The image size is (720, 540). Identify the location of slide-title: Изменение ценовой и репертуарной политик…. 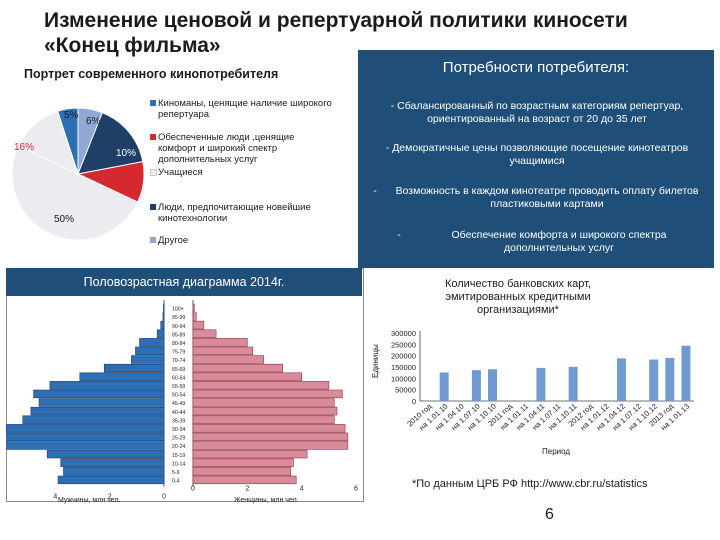
(336, 33).